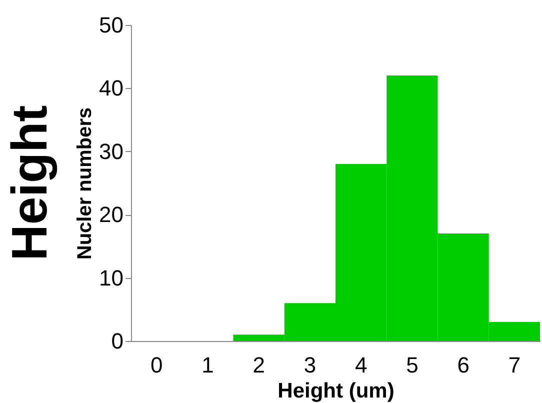 The height and width of the screenshot is (403, 542). What do you see at coordinates (111, 215) in the screenshot?
I see `y-tick-label: 20` at bounding box center [111, 215].